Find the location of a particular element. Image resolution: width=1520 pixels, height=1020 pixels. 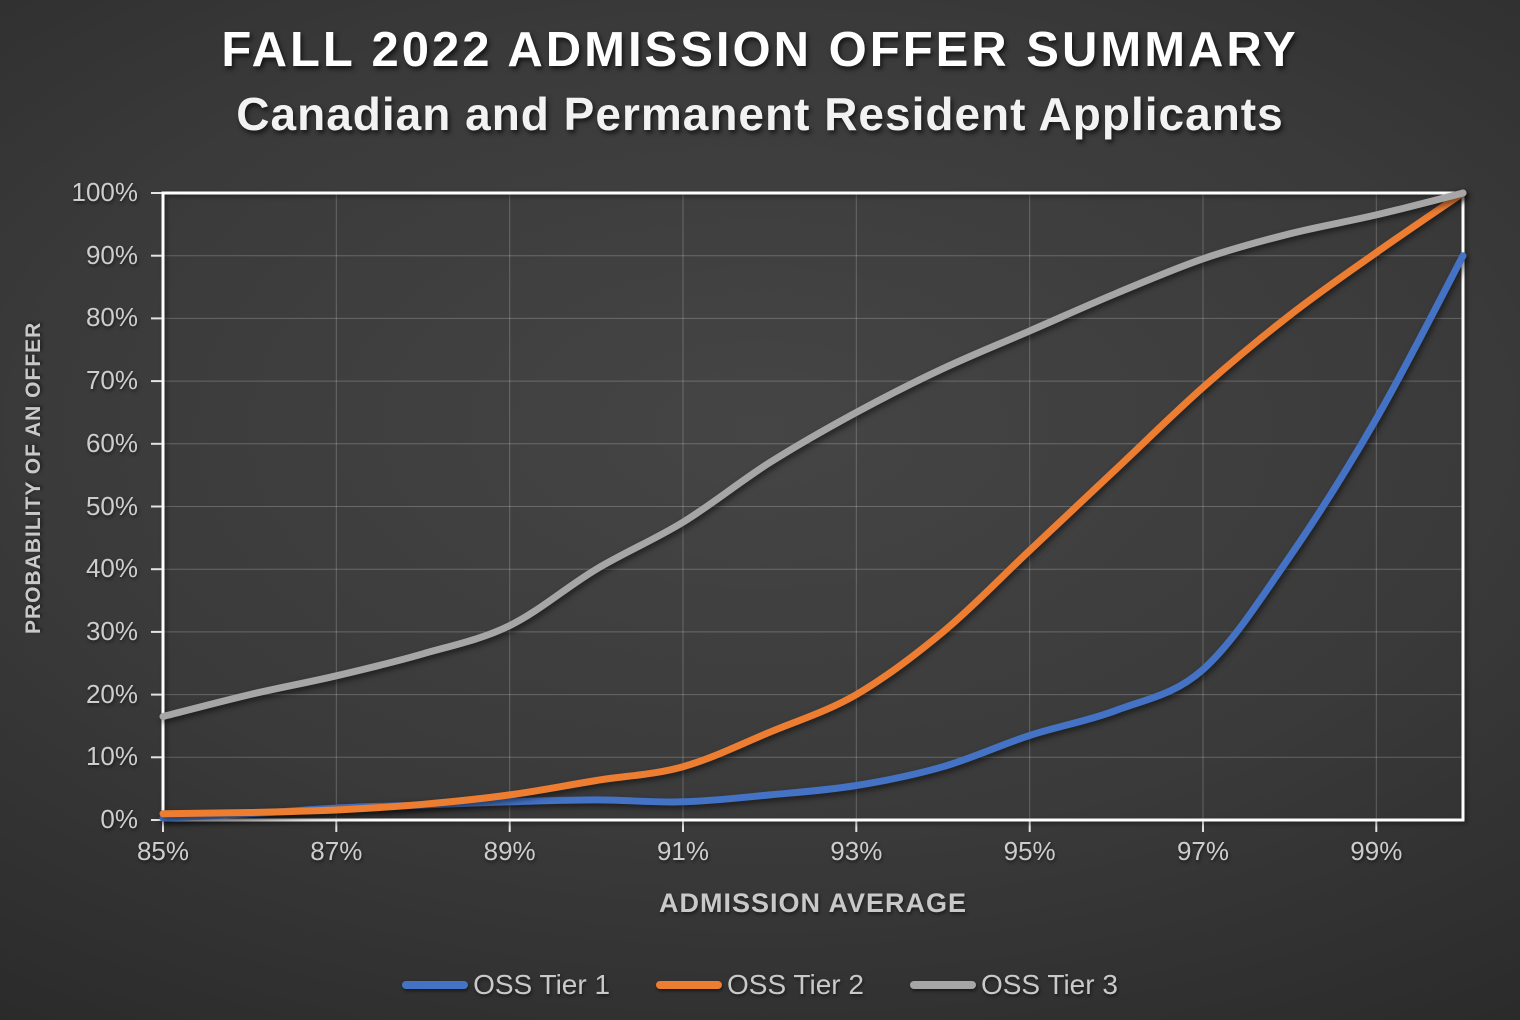

y-tick-label: 90% is located at coordinates (111, 254).